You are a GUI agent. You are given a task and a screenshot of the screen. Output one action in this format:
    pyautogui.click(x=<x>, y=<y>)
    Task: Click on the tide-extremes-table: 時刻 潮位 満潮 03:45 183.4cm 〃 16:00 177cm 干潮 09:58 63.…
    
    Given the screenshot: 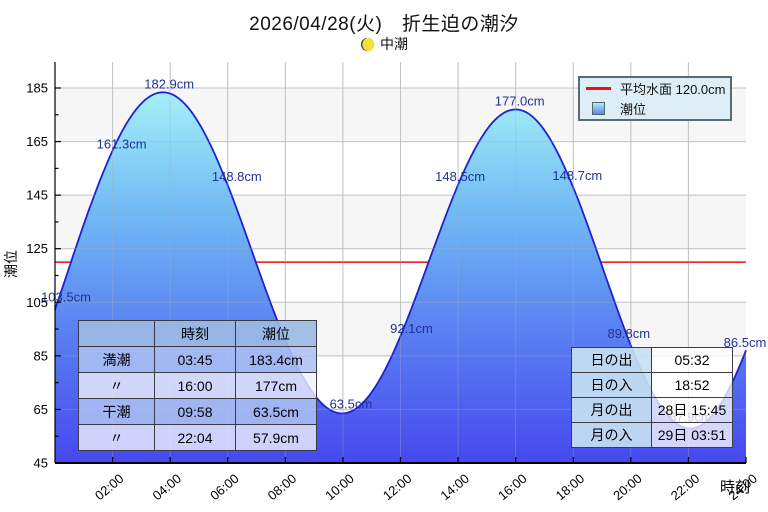 What is the action you would take?
    pyautogui.click(x=197, y=385)
    